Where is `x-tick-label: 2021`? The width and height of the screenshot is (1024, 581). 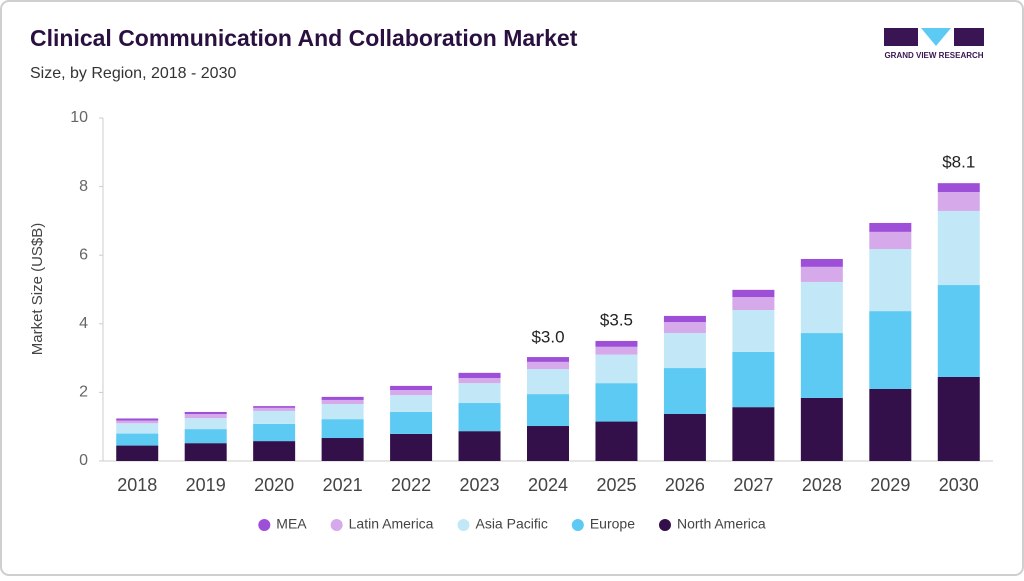 x-tick-label: 2021 is located at coordinates (343, 485).